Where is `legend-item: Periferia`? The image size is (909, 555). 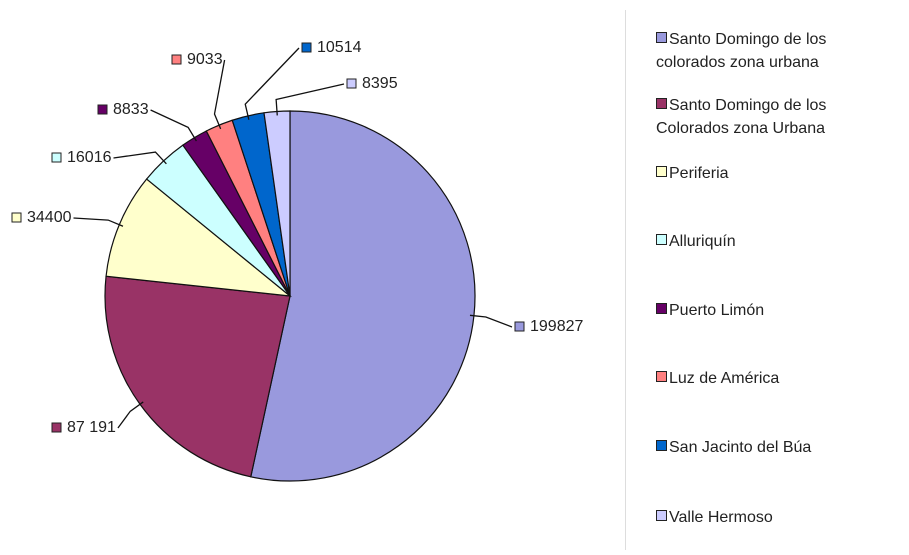
legend-item: Periferia is located at coordinates (773, 173).